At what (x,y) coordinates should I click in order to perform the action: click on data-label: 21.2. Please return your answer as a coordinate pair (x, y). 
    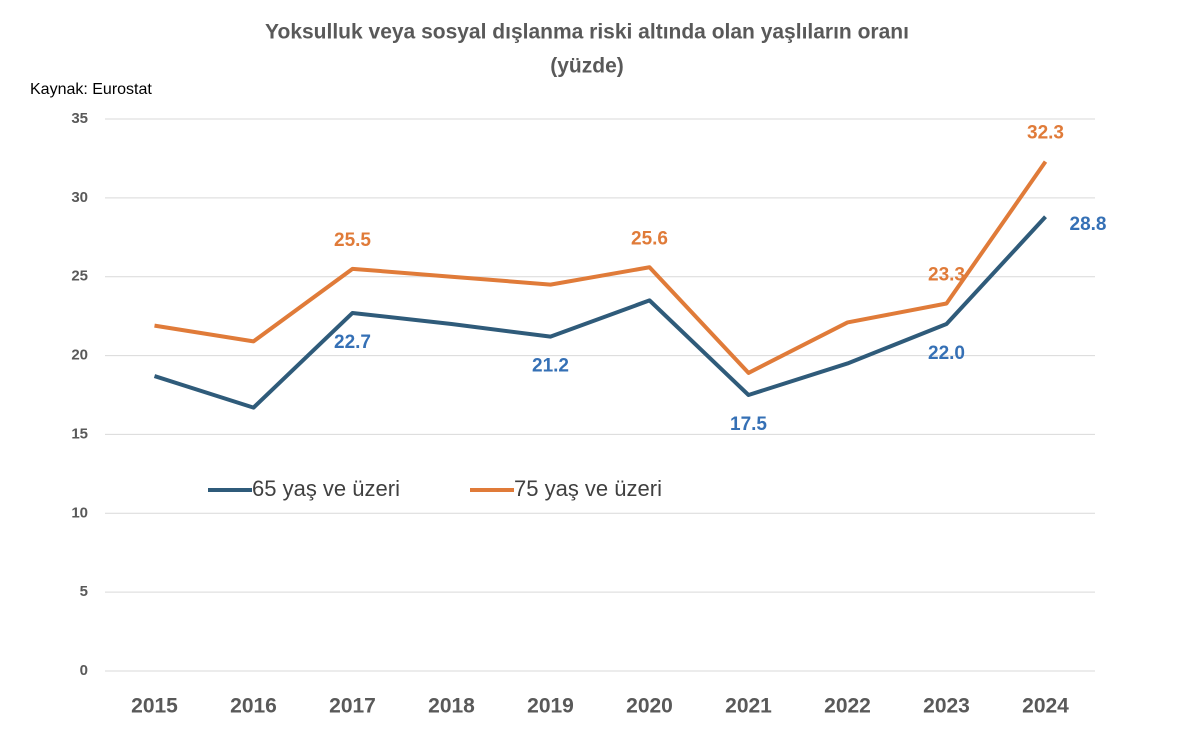
    Looking at the image, I should click on (550, 366).